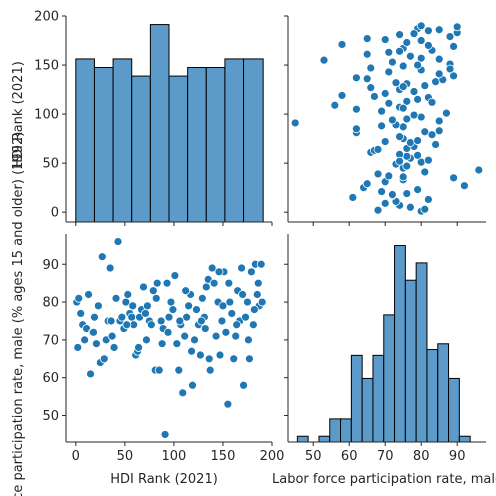 This screenshot has height=496, width=496. Describe the element at coordinates (50, 164) in the screenshot. I see `y-tick-label: 50` at that location.